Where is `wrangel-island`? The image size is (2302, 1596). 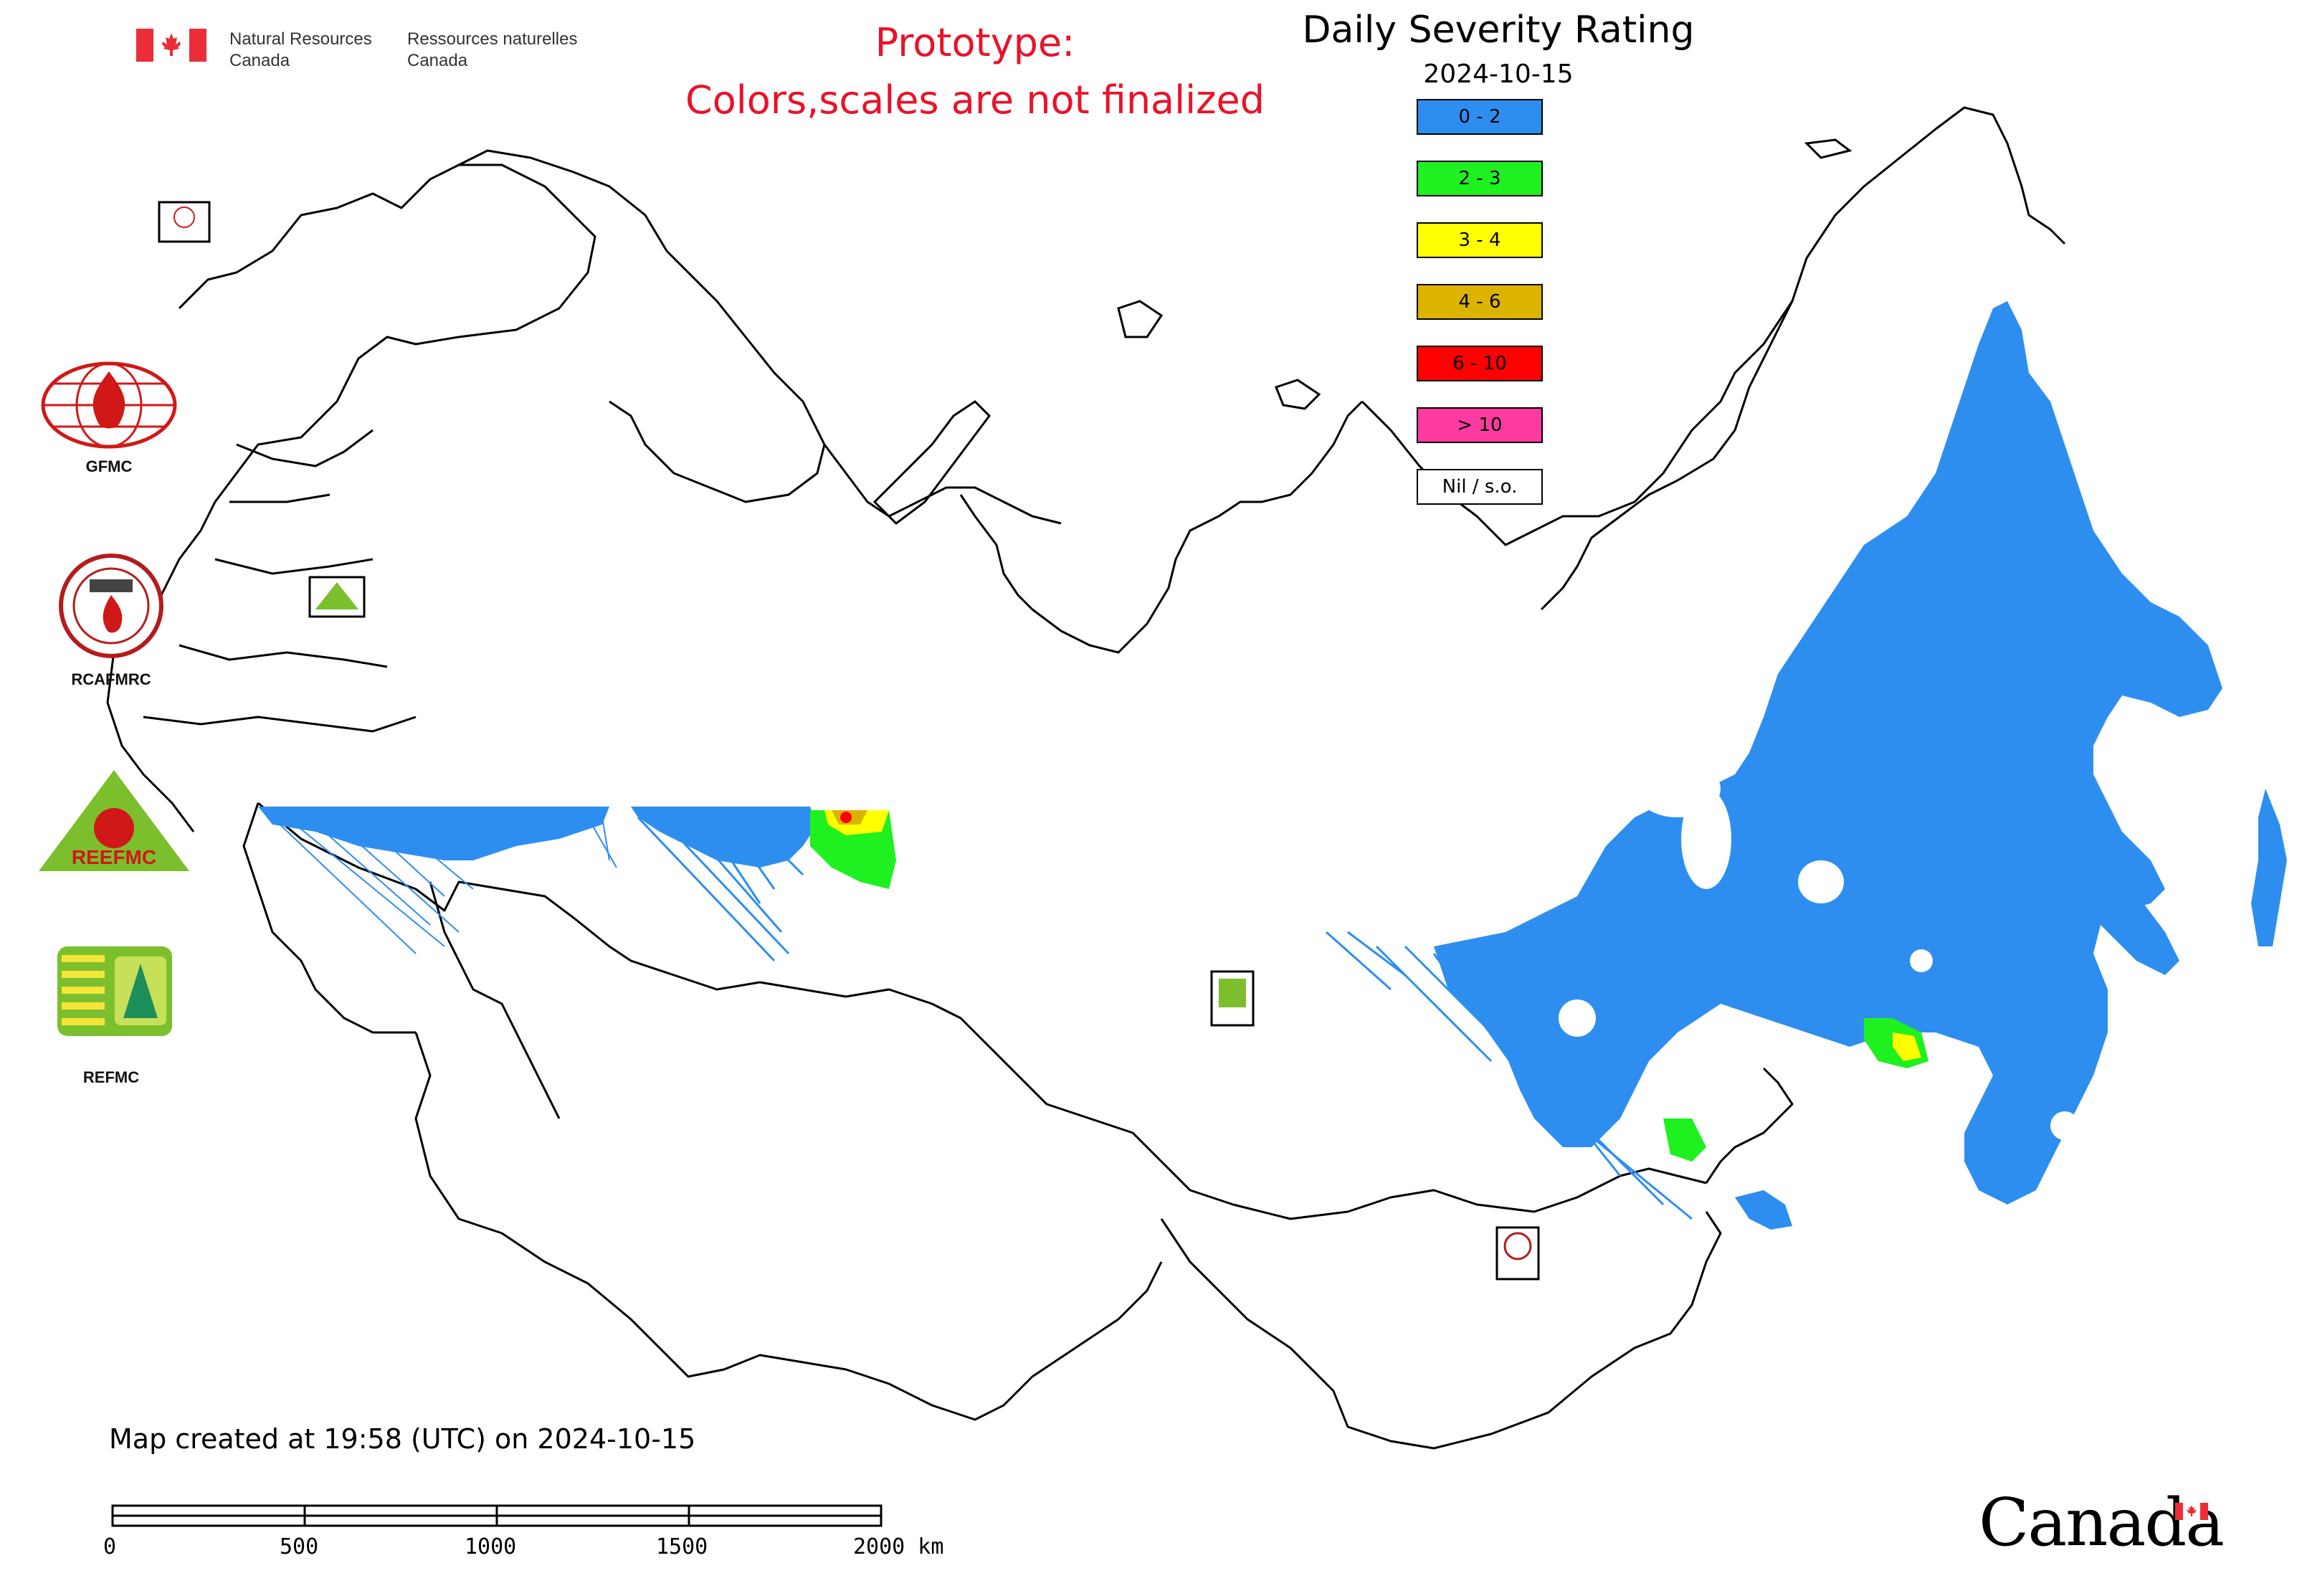 wrangel-island is located at coordinates (1828, 148).